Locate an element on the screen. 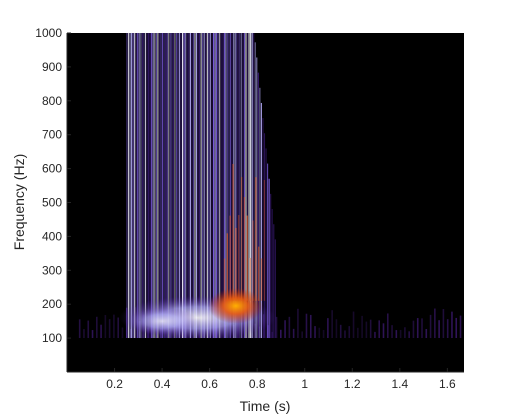 Image resolution: width=514 pixels, height=420 pixels. y-tick-label: 300 is located at coordinates (52, 270).